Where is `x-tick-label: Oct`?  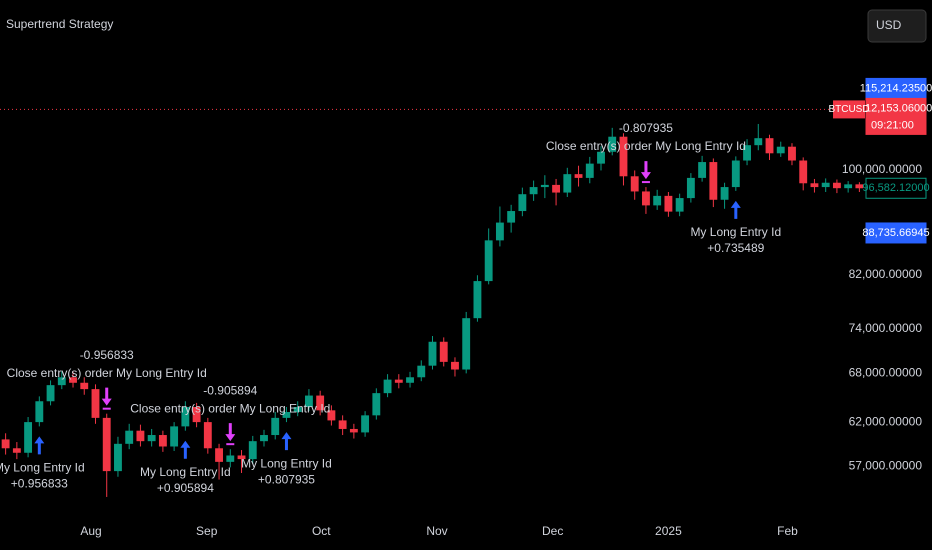 x-tick-label: Oct is located at coordinates (321, 531).